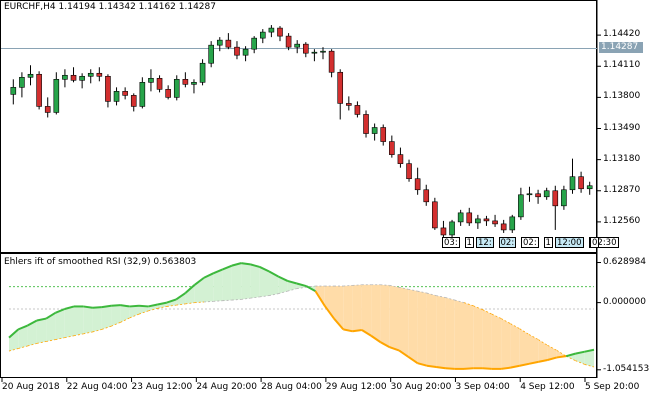 The height and width of the screenshot is (400, 650). Describe the element at coordinates (622, 158) in the screenshot. I see `price-axis-label: 1.13180` at that location.